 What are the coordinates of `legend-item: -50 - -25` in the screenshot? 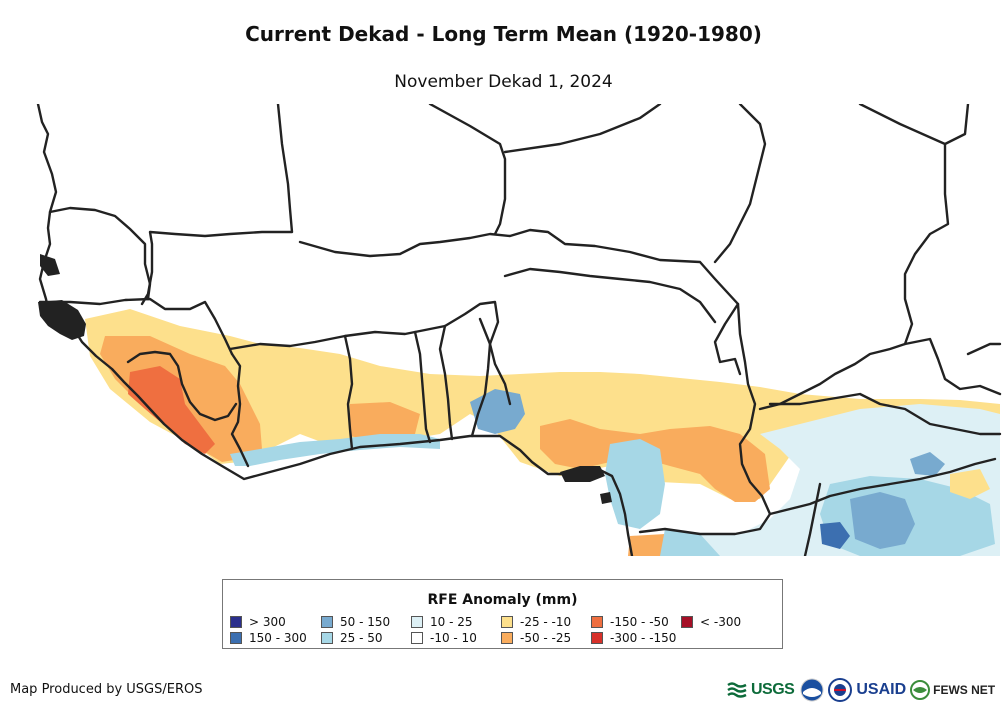 It's located at (536, 638).